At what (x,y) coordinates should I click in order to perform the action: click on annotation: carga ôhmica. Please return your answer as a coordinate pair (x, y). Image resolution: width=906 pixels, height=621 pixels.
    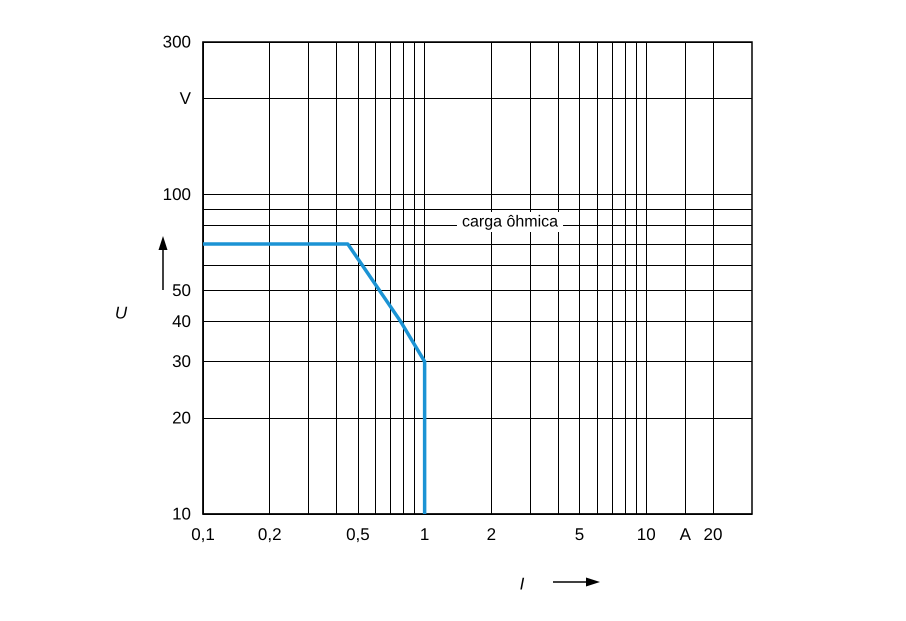
    Looking at the image, I should click on (510, 222).